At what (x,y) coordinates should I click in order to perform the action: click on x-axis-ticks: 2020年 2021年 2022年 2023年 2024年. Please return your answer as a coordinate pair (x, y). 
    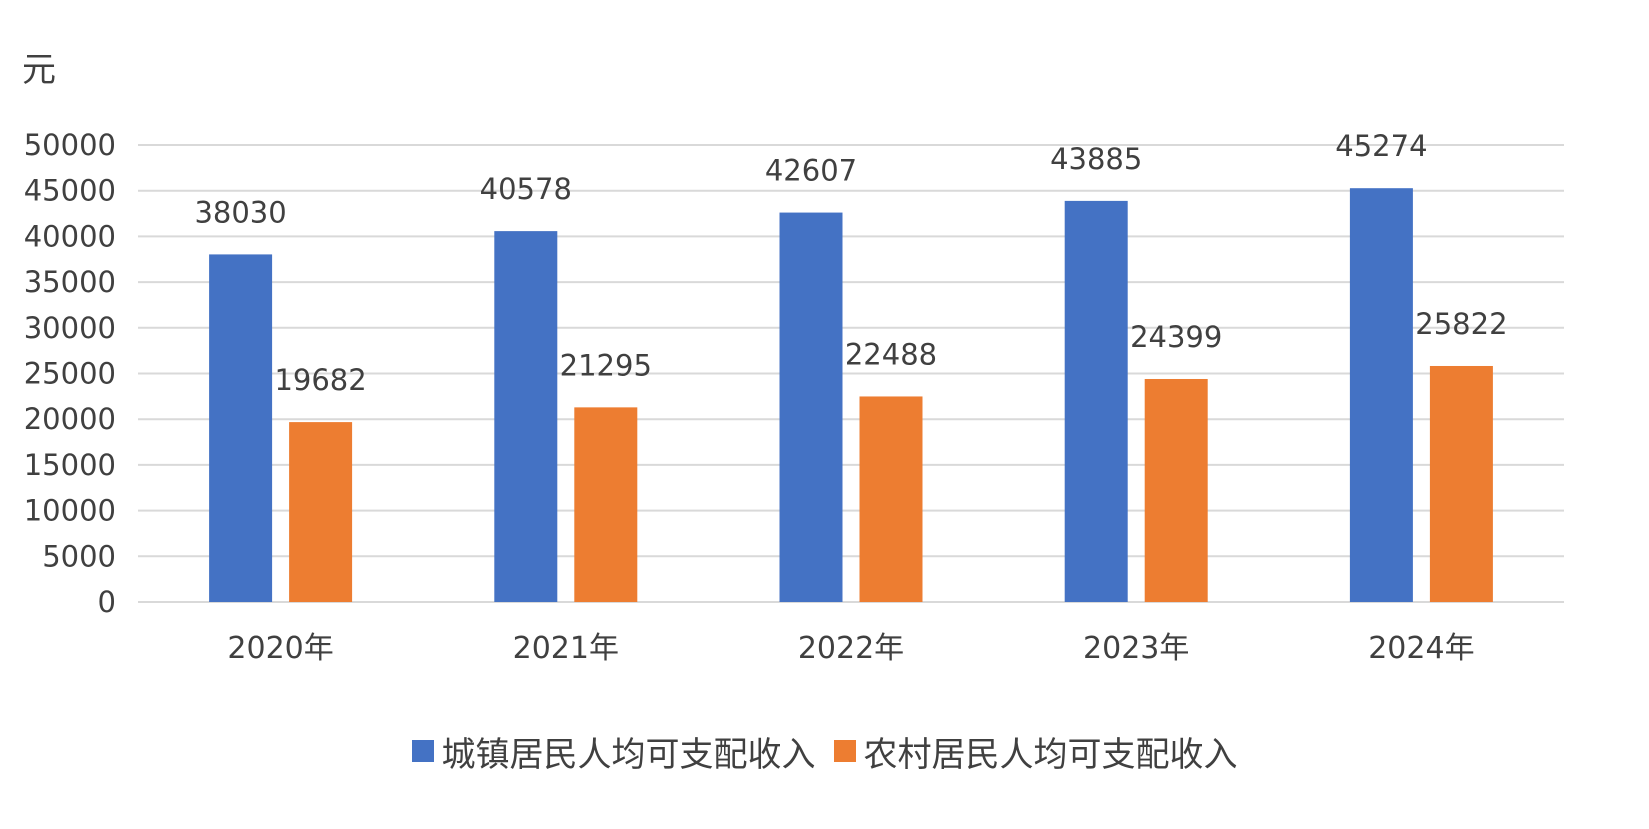
    Looking at the image, I should click on (850, 648).